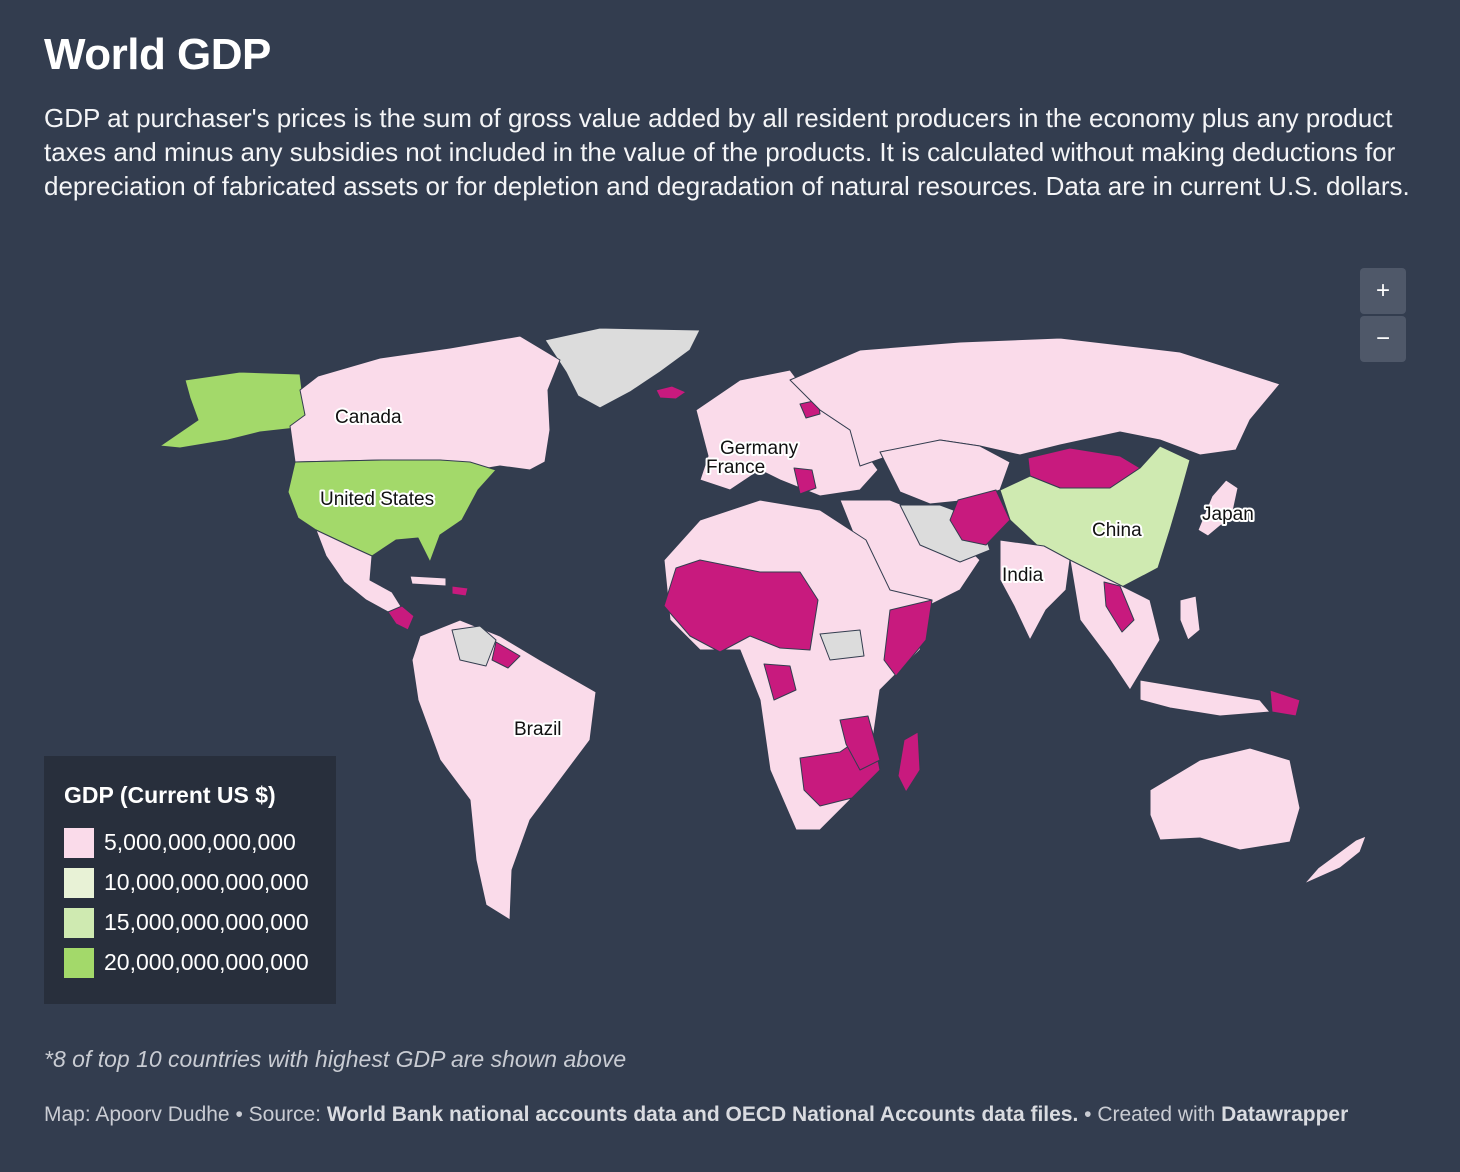  Describe the element at coordinates (206, 882) in the screenshot. I see `legend-label: 10,000,000,000,000` at that location.